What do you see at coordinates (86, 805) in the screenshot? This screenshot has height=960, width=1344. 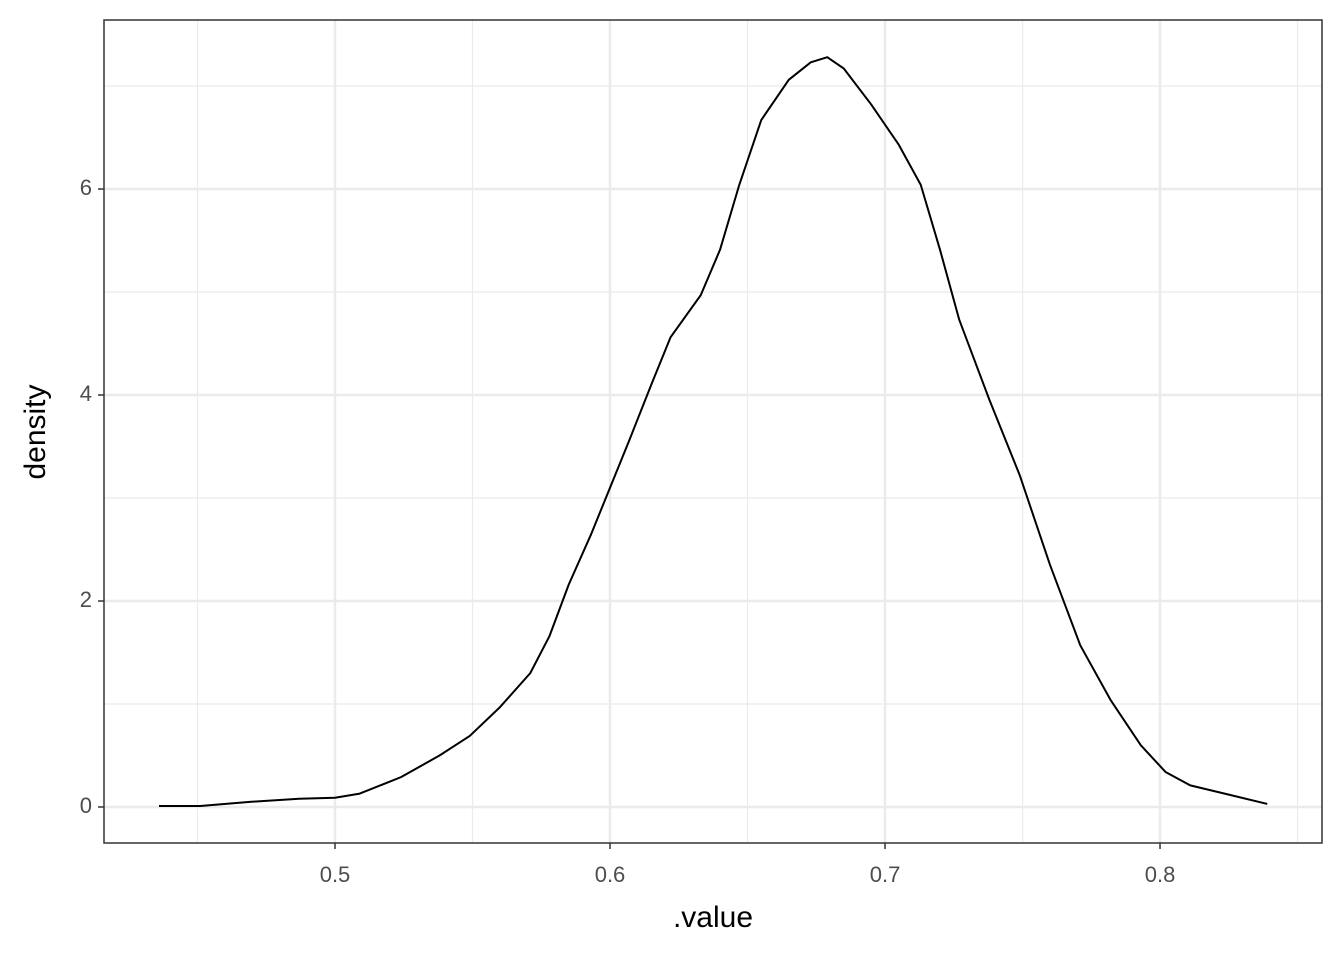 I see `y-tick-label: 0` at bounding box center [86, 805].